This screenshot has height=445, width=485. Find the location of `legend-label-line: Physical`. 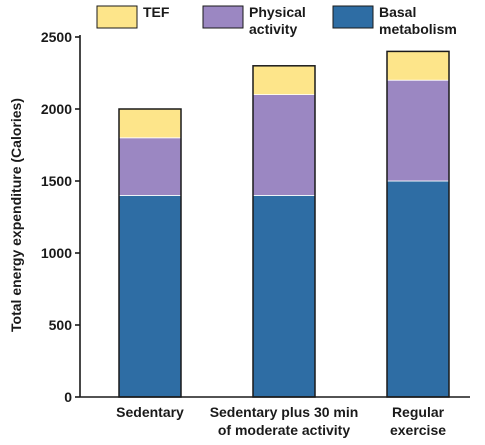

legend-label-line: Physical is located at coordinates (277, 12).